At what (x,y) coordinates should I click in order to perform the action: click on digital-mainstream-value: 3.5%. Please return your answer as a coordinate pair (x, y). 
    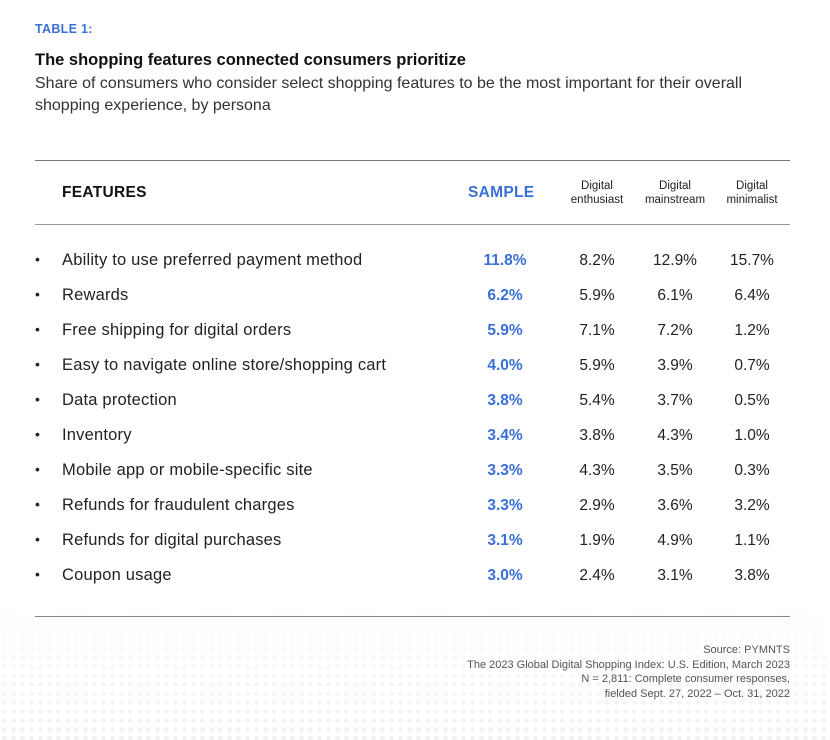
    Looking at the image, I should click on (675, 470).